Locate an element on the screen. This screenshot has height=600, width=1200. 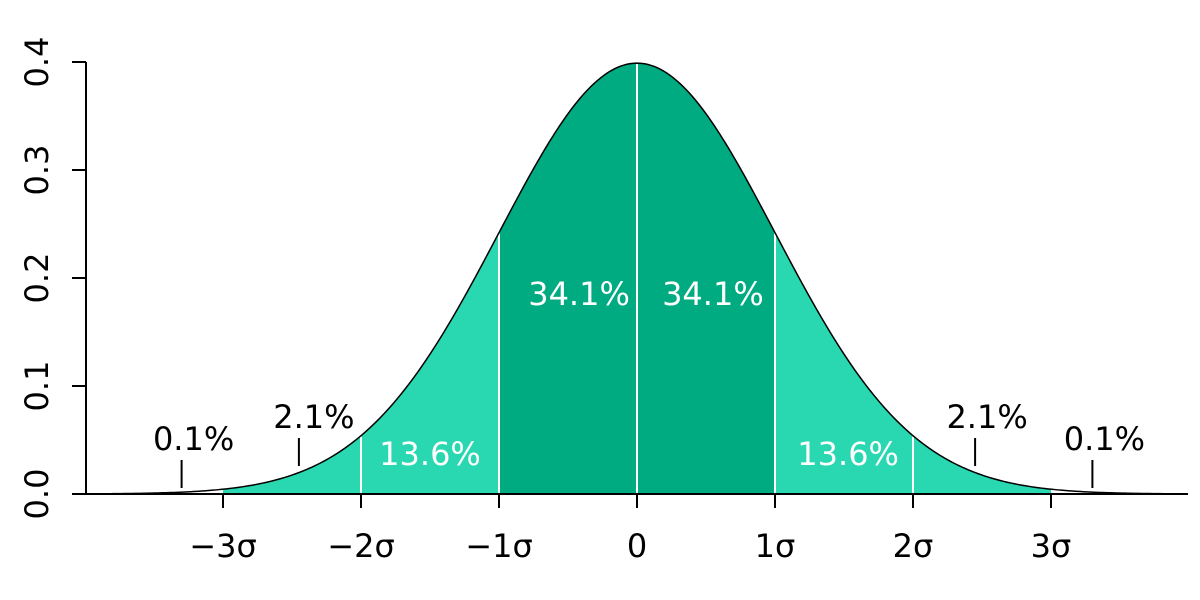
y-tick-label-0: 0.0 is located at coordinates (37, 494).